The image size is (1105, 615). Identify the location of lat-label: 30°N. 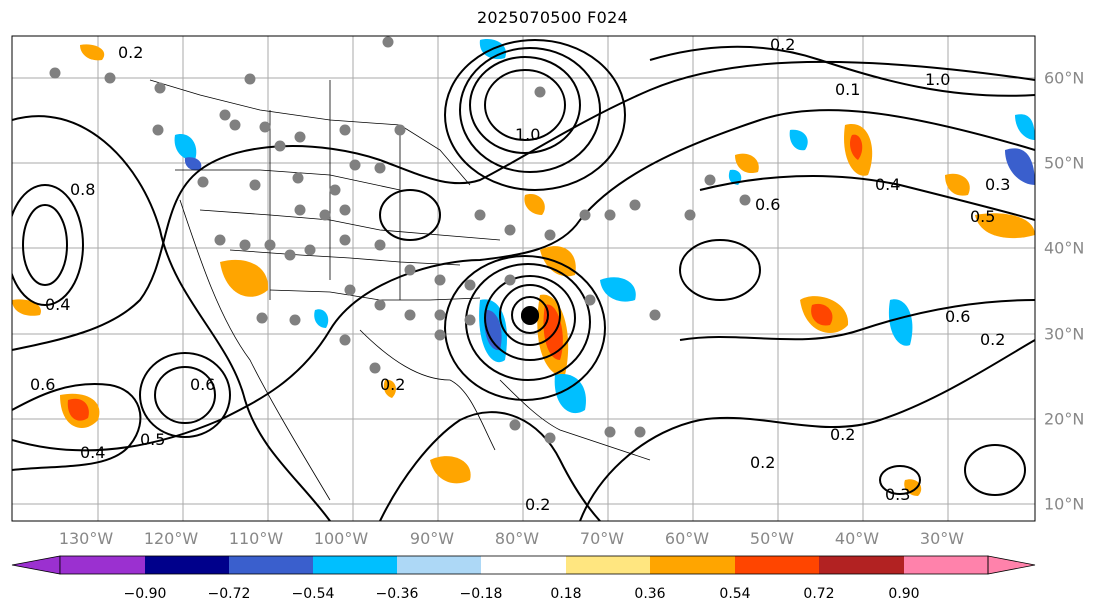
(1064, 334).